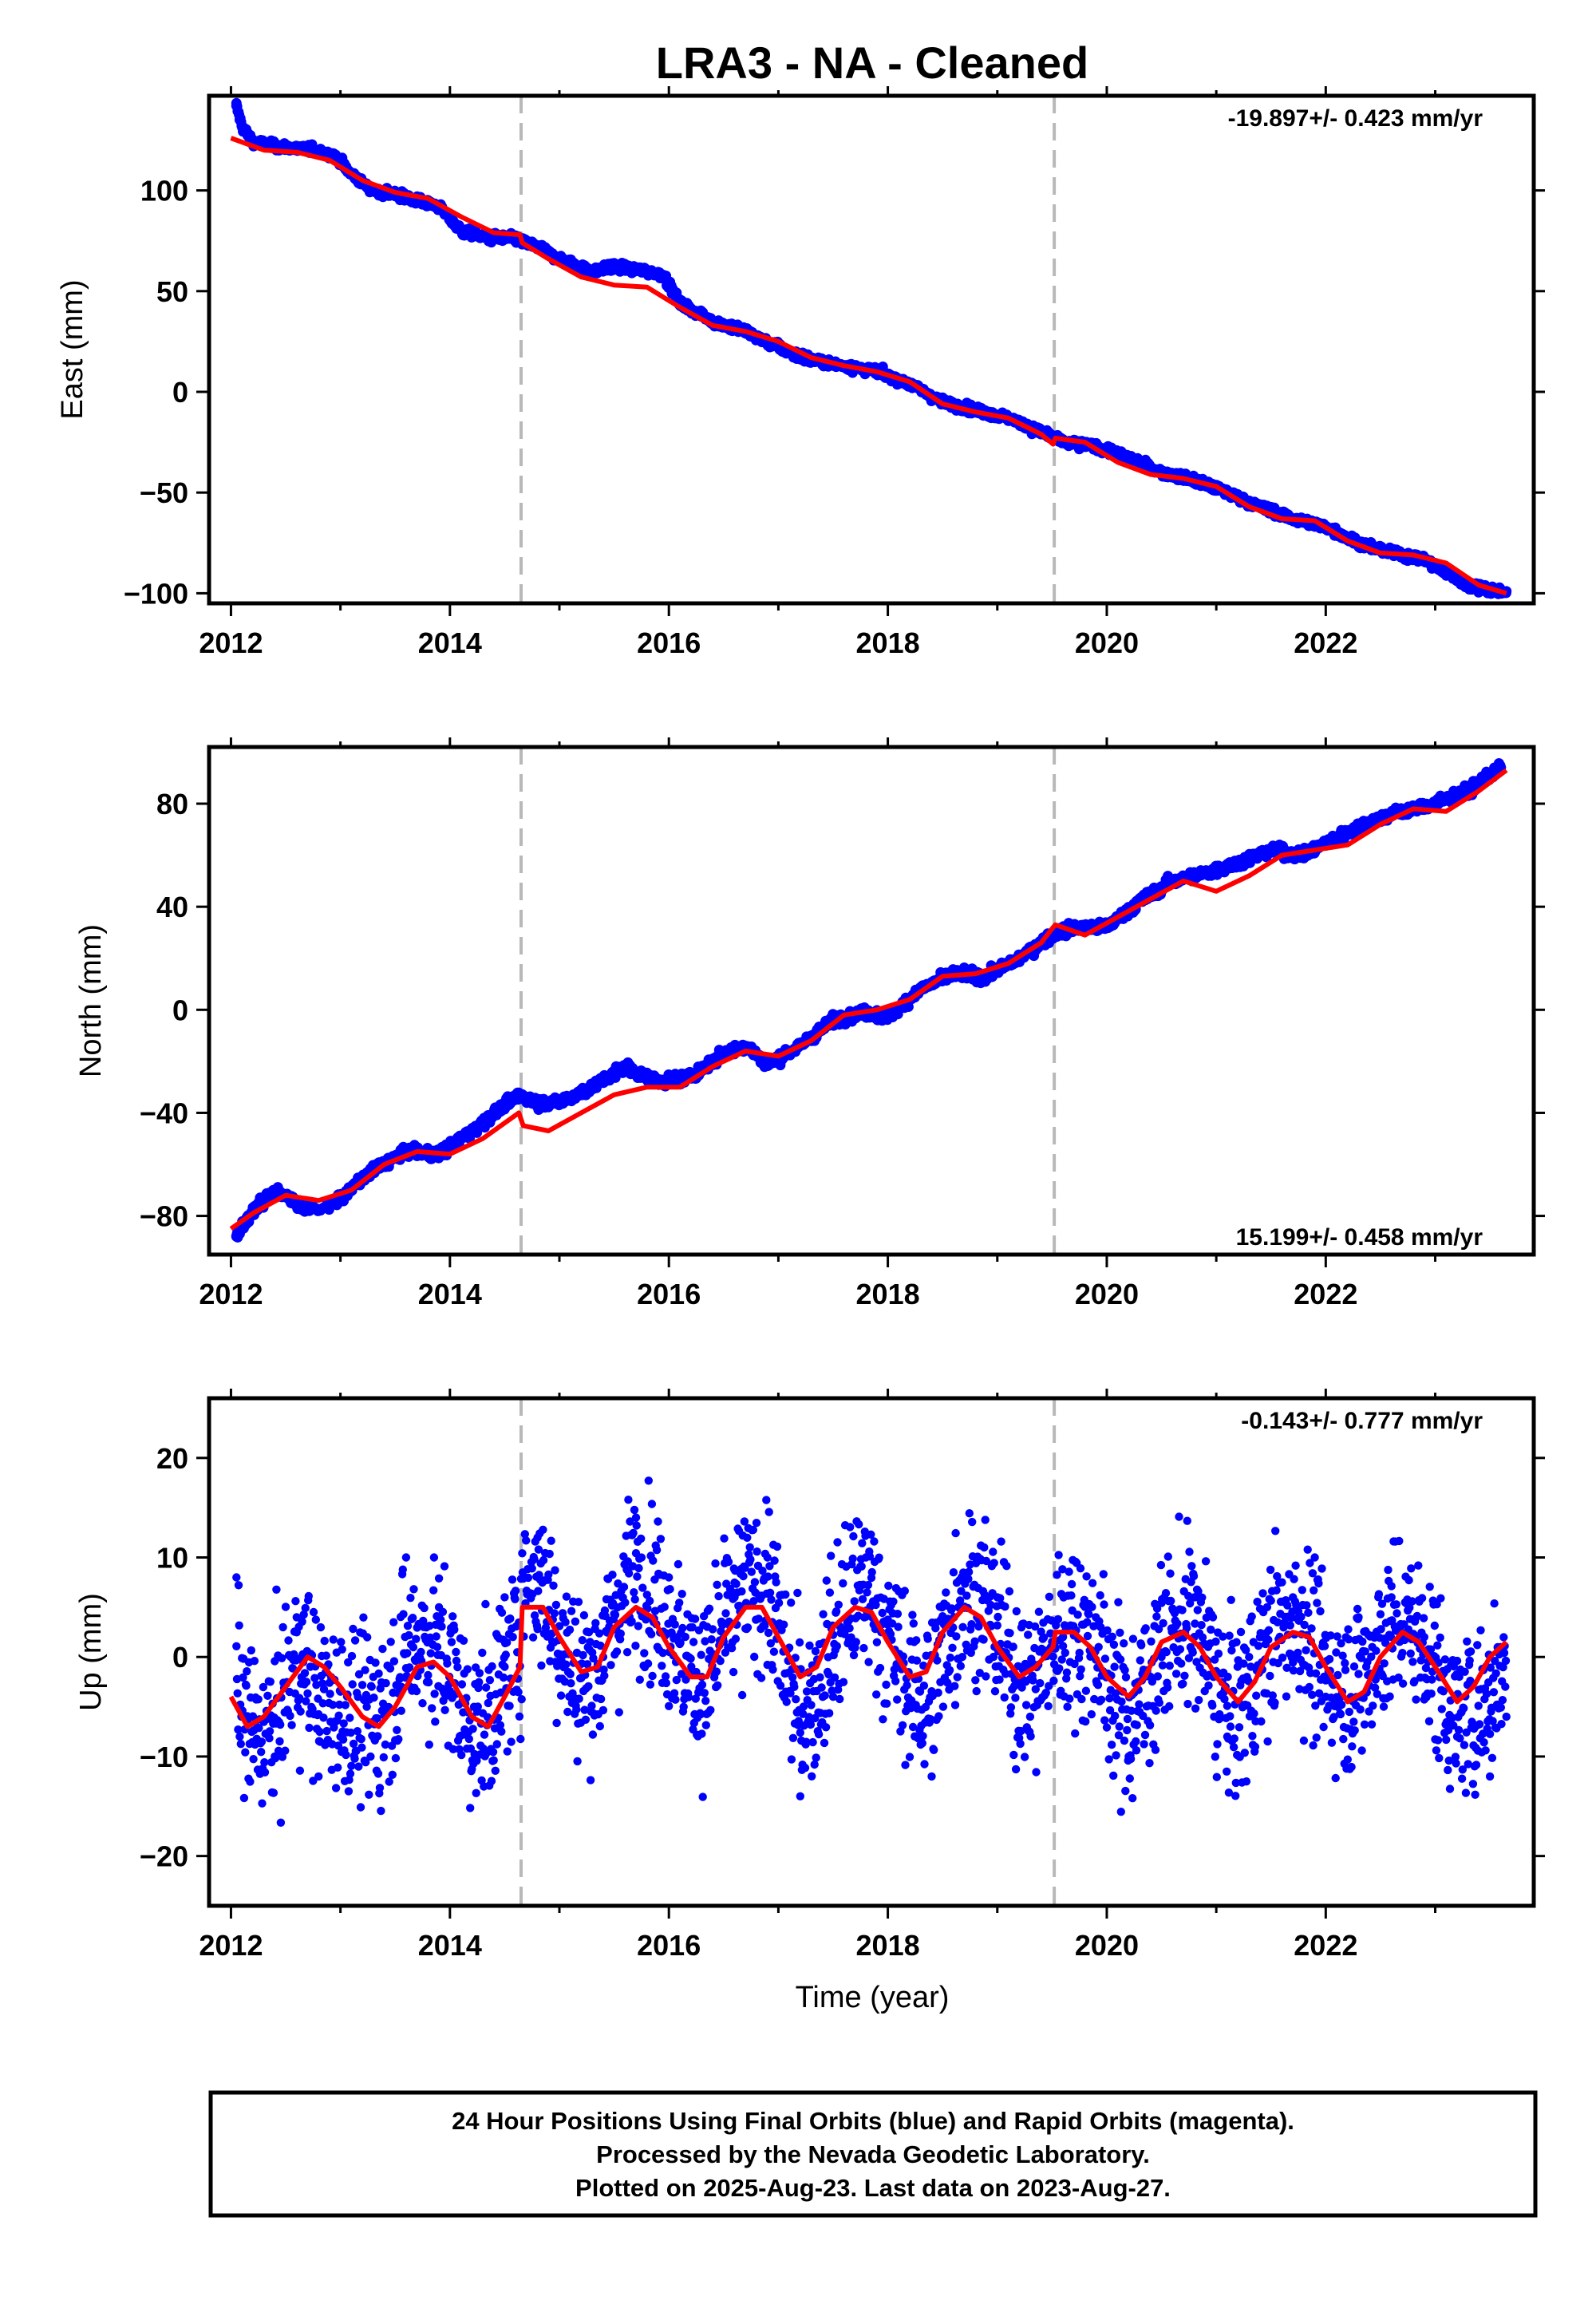 Image resolution: width=1596 pixels, height=2316 pixels. I want to click on north-xtick-label: 2016, so click(669, 1294).